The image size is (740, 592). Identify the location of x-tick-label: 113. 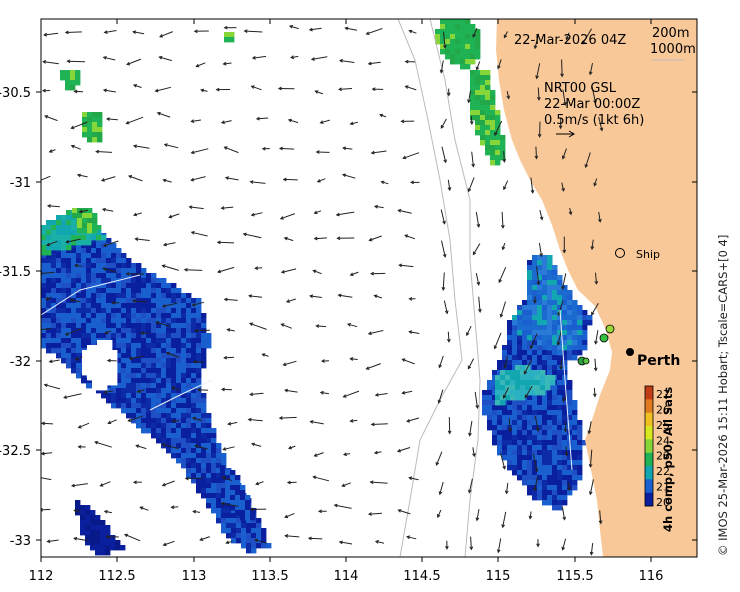
(194, 576).